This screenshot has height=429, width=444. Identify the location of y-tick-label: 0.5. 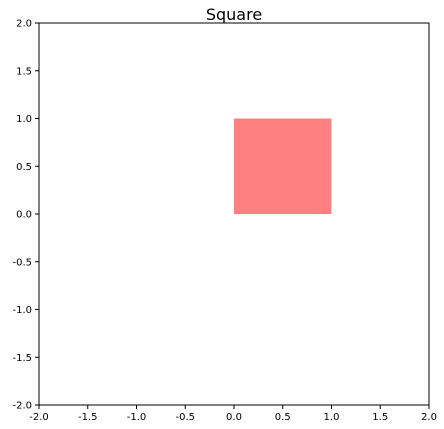
(24, 167).